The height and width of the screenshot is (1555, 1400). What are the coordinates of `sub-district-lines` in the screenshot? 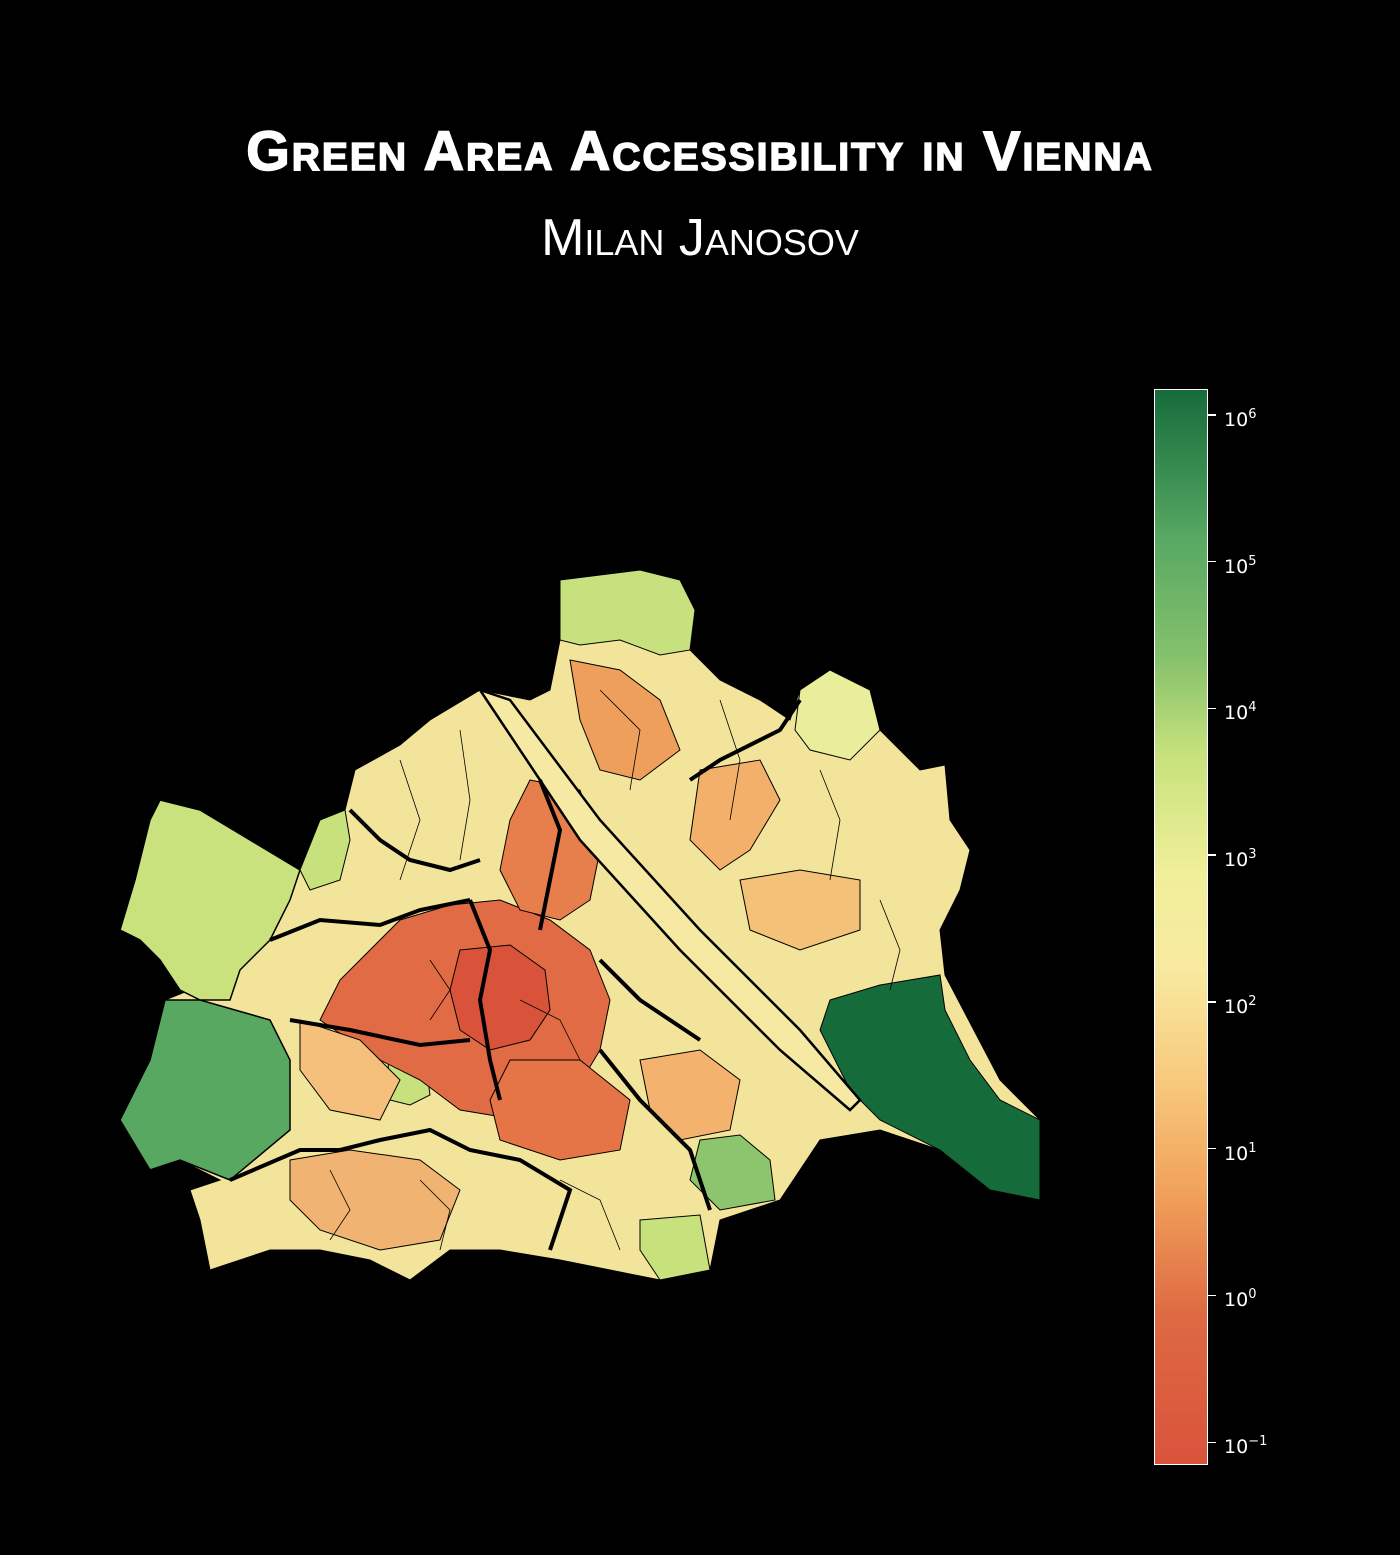 It's located at (615, 970).